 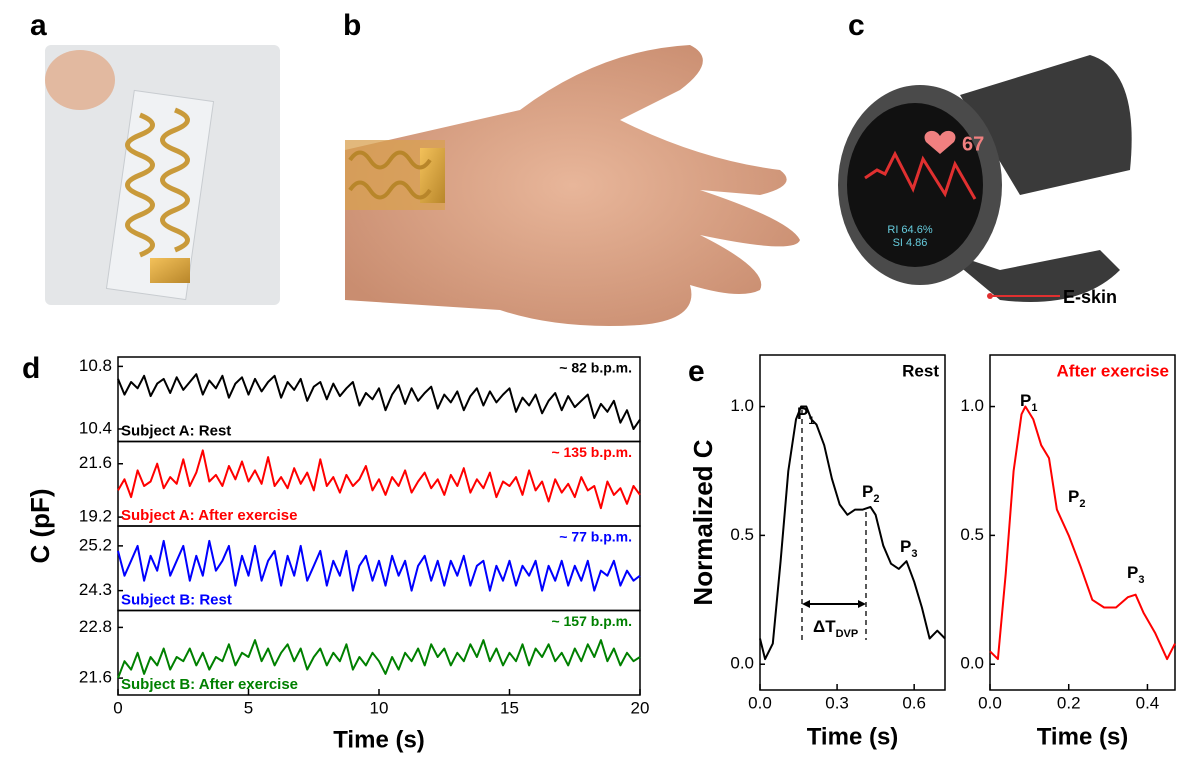 What do you see at coordinates (847, 634) in the screenshot?
I see `annotation-sub: DVP` at bounding box center [847, 634].